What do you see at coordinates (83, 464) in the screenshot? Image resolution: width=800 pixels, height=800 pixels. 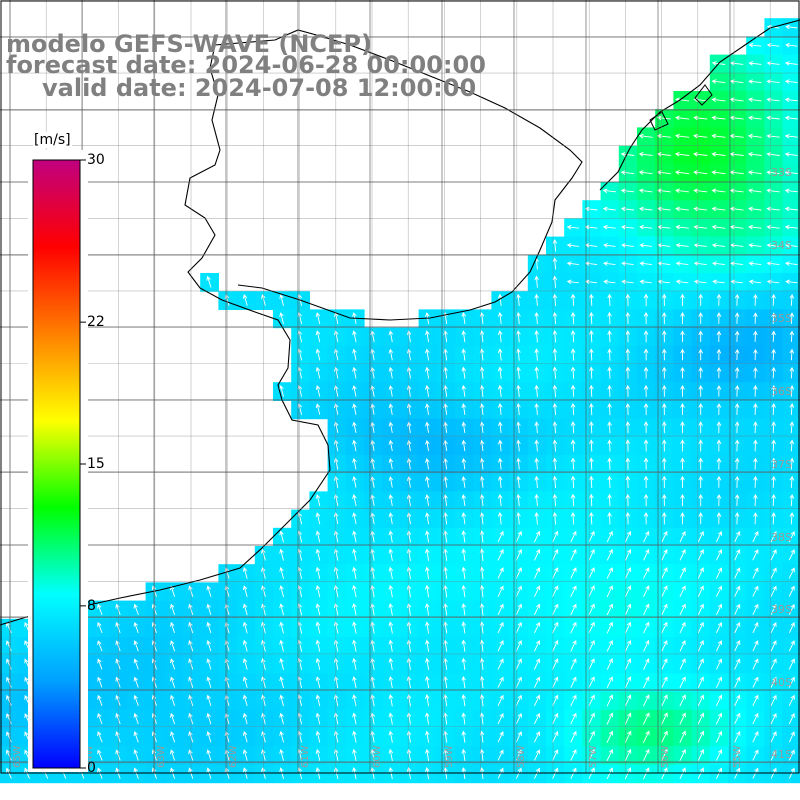 I see `colorbar-ticks` at bounding box center [83, 464].